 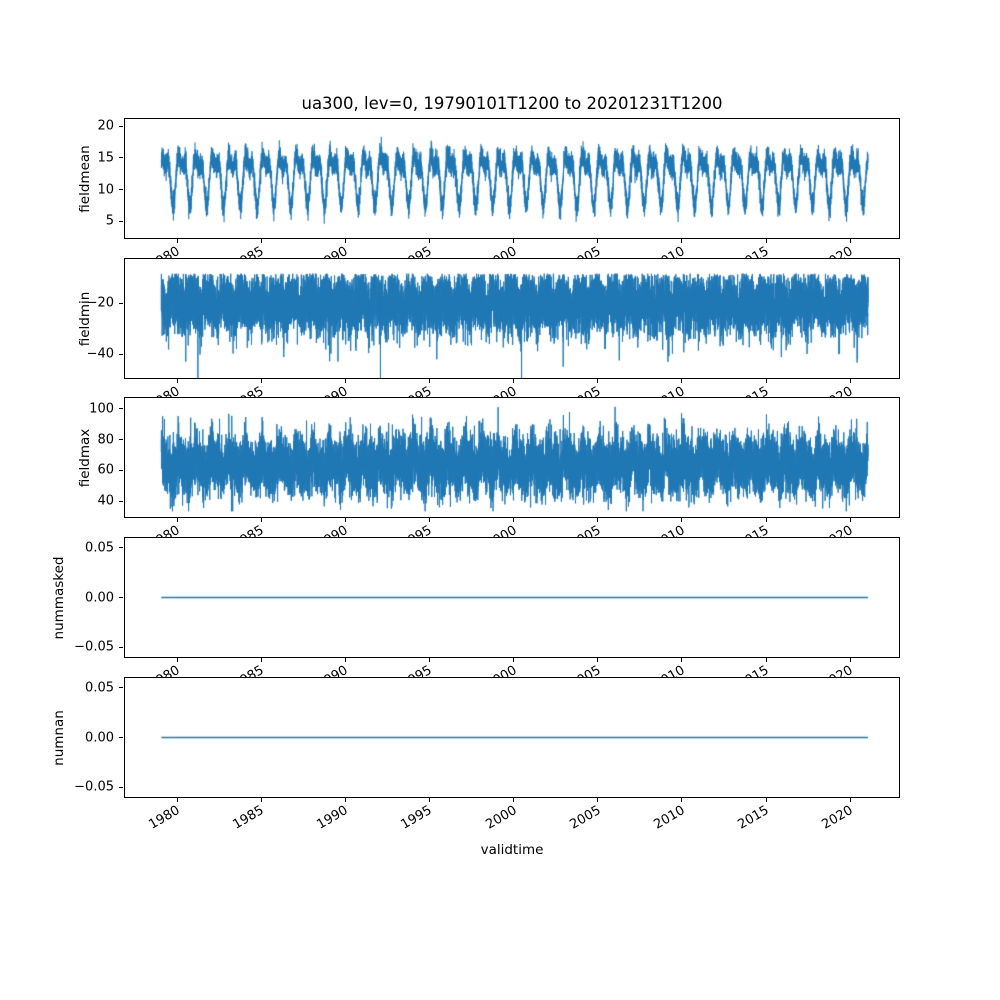 I want to click on y-tick-label: −40, so click(x=100, y=354).